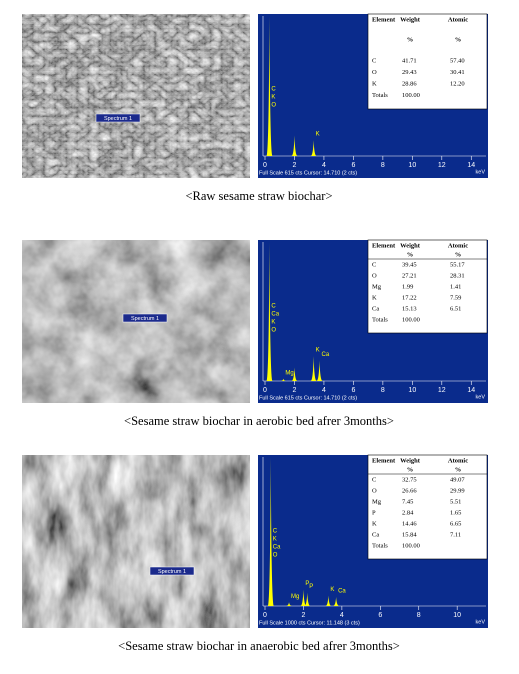 The width and height of the screenshot is (519, 674). I want to click on caption: <Raw sesame straw biochar>, so click(258, 196).